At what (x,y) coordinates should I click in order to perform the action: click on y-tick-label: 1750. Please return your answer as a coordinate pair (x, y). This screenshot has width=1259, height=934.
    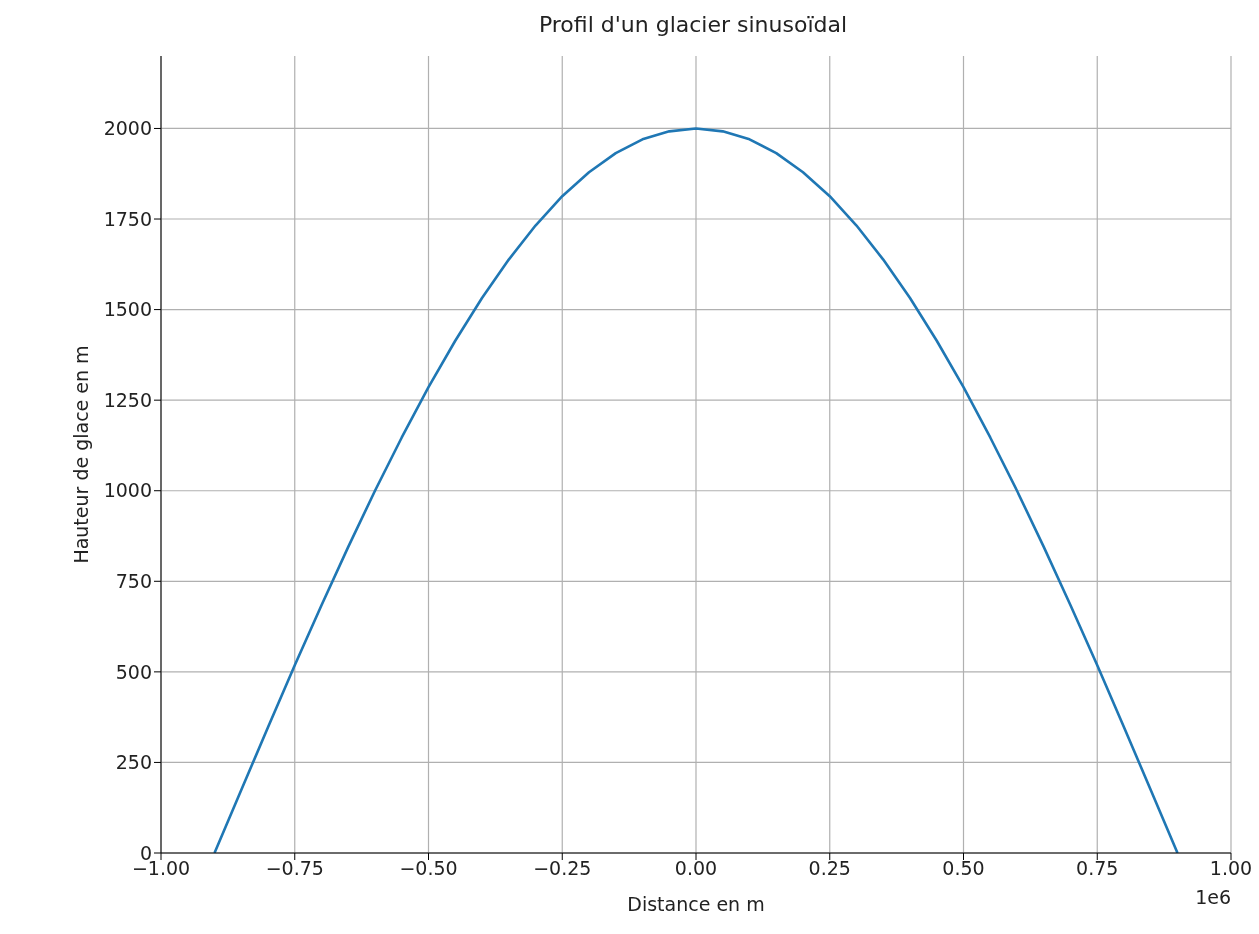
    Looking at the image, I should click on (127, 218).